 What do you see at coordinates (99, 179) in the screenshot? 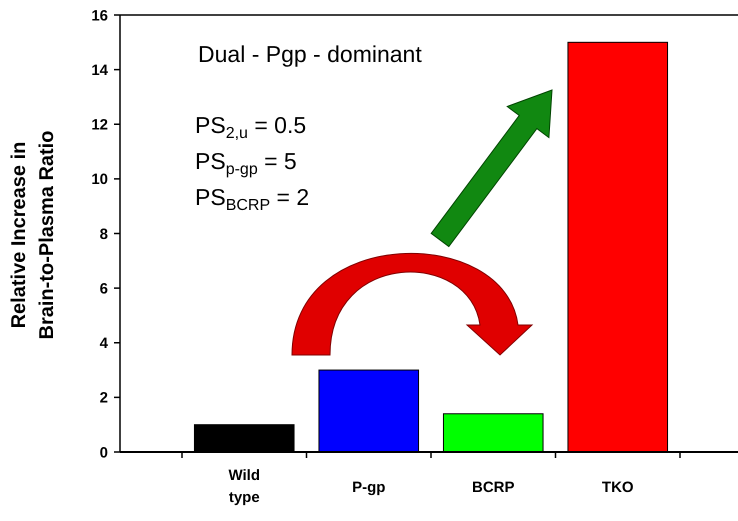
I see `y-tick-label: 10` at bounding box center [99, 179].